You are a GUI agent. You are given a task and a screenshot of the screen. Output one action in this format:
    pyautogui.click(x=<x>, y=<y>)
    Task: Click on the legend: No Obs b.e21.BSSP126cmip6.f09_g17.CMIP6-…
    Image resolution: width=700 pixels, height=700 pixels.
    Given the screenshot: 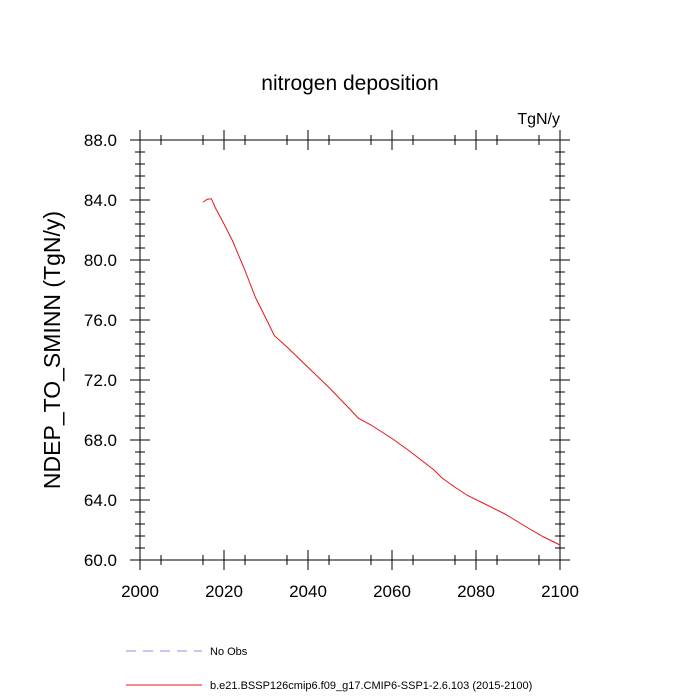 What is the action you would take?
    pyautogui.click(x=329, y=669)
    